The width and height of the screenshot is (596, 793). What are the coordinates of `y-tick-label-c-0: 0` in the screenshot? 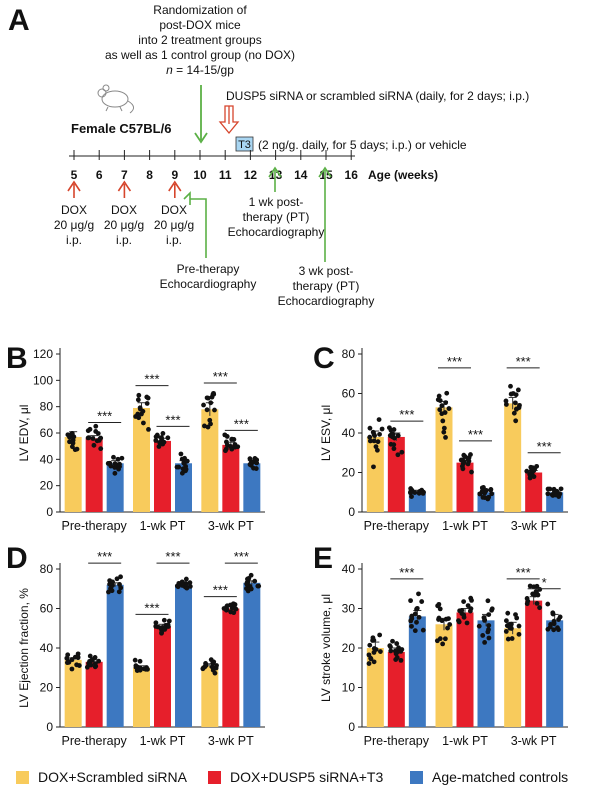 It's located at (351, 512).